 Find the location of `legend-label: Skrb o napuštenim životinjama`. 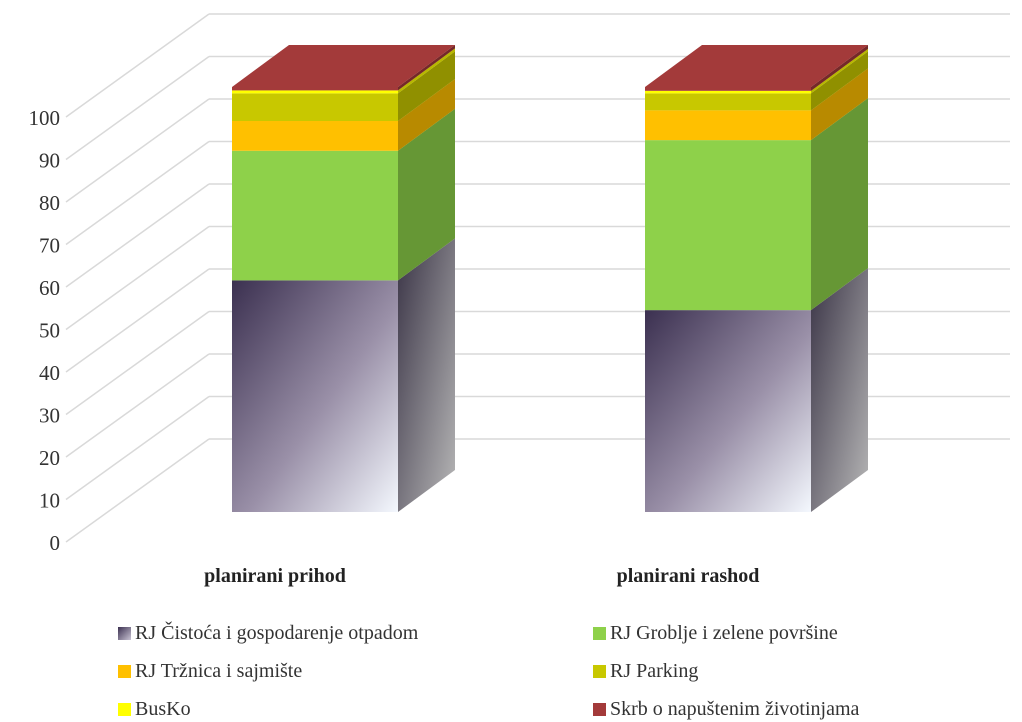

legend-label: Skrb o napuštenim životinjama is located at coordinates (735, 709).